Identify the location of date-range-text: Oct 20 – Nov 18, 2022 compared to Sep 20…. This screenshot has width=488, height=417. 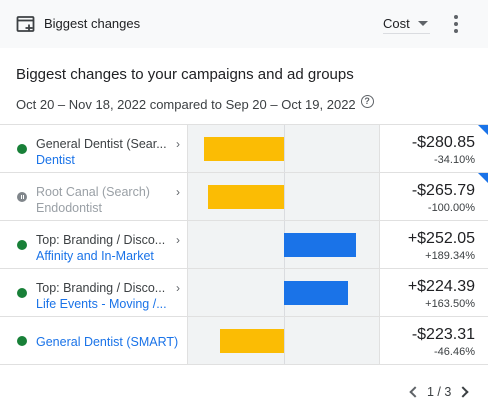
(186, 104).